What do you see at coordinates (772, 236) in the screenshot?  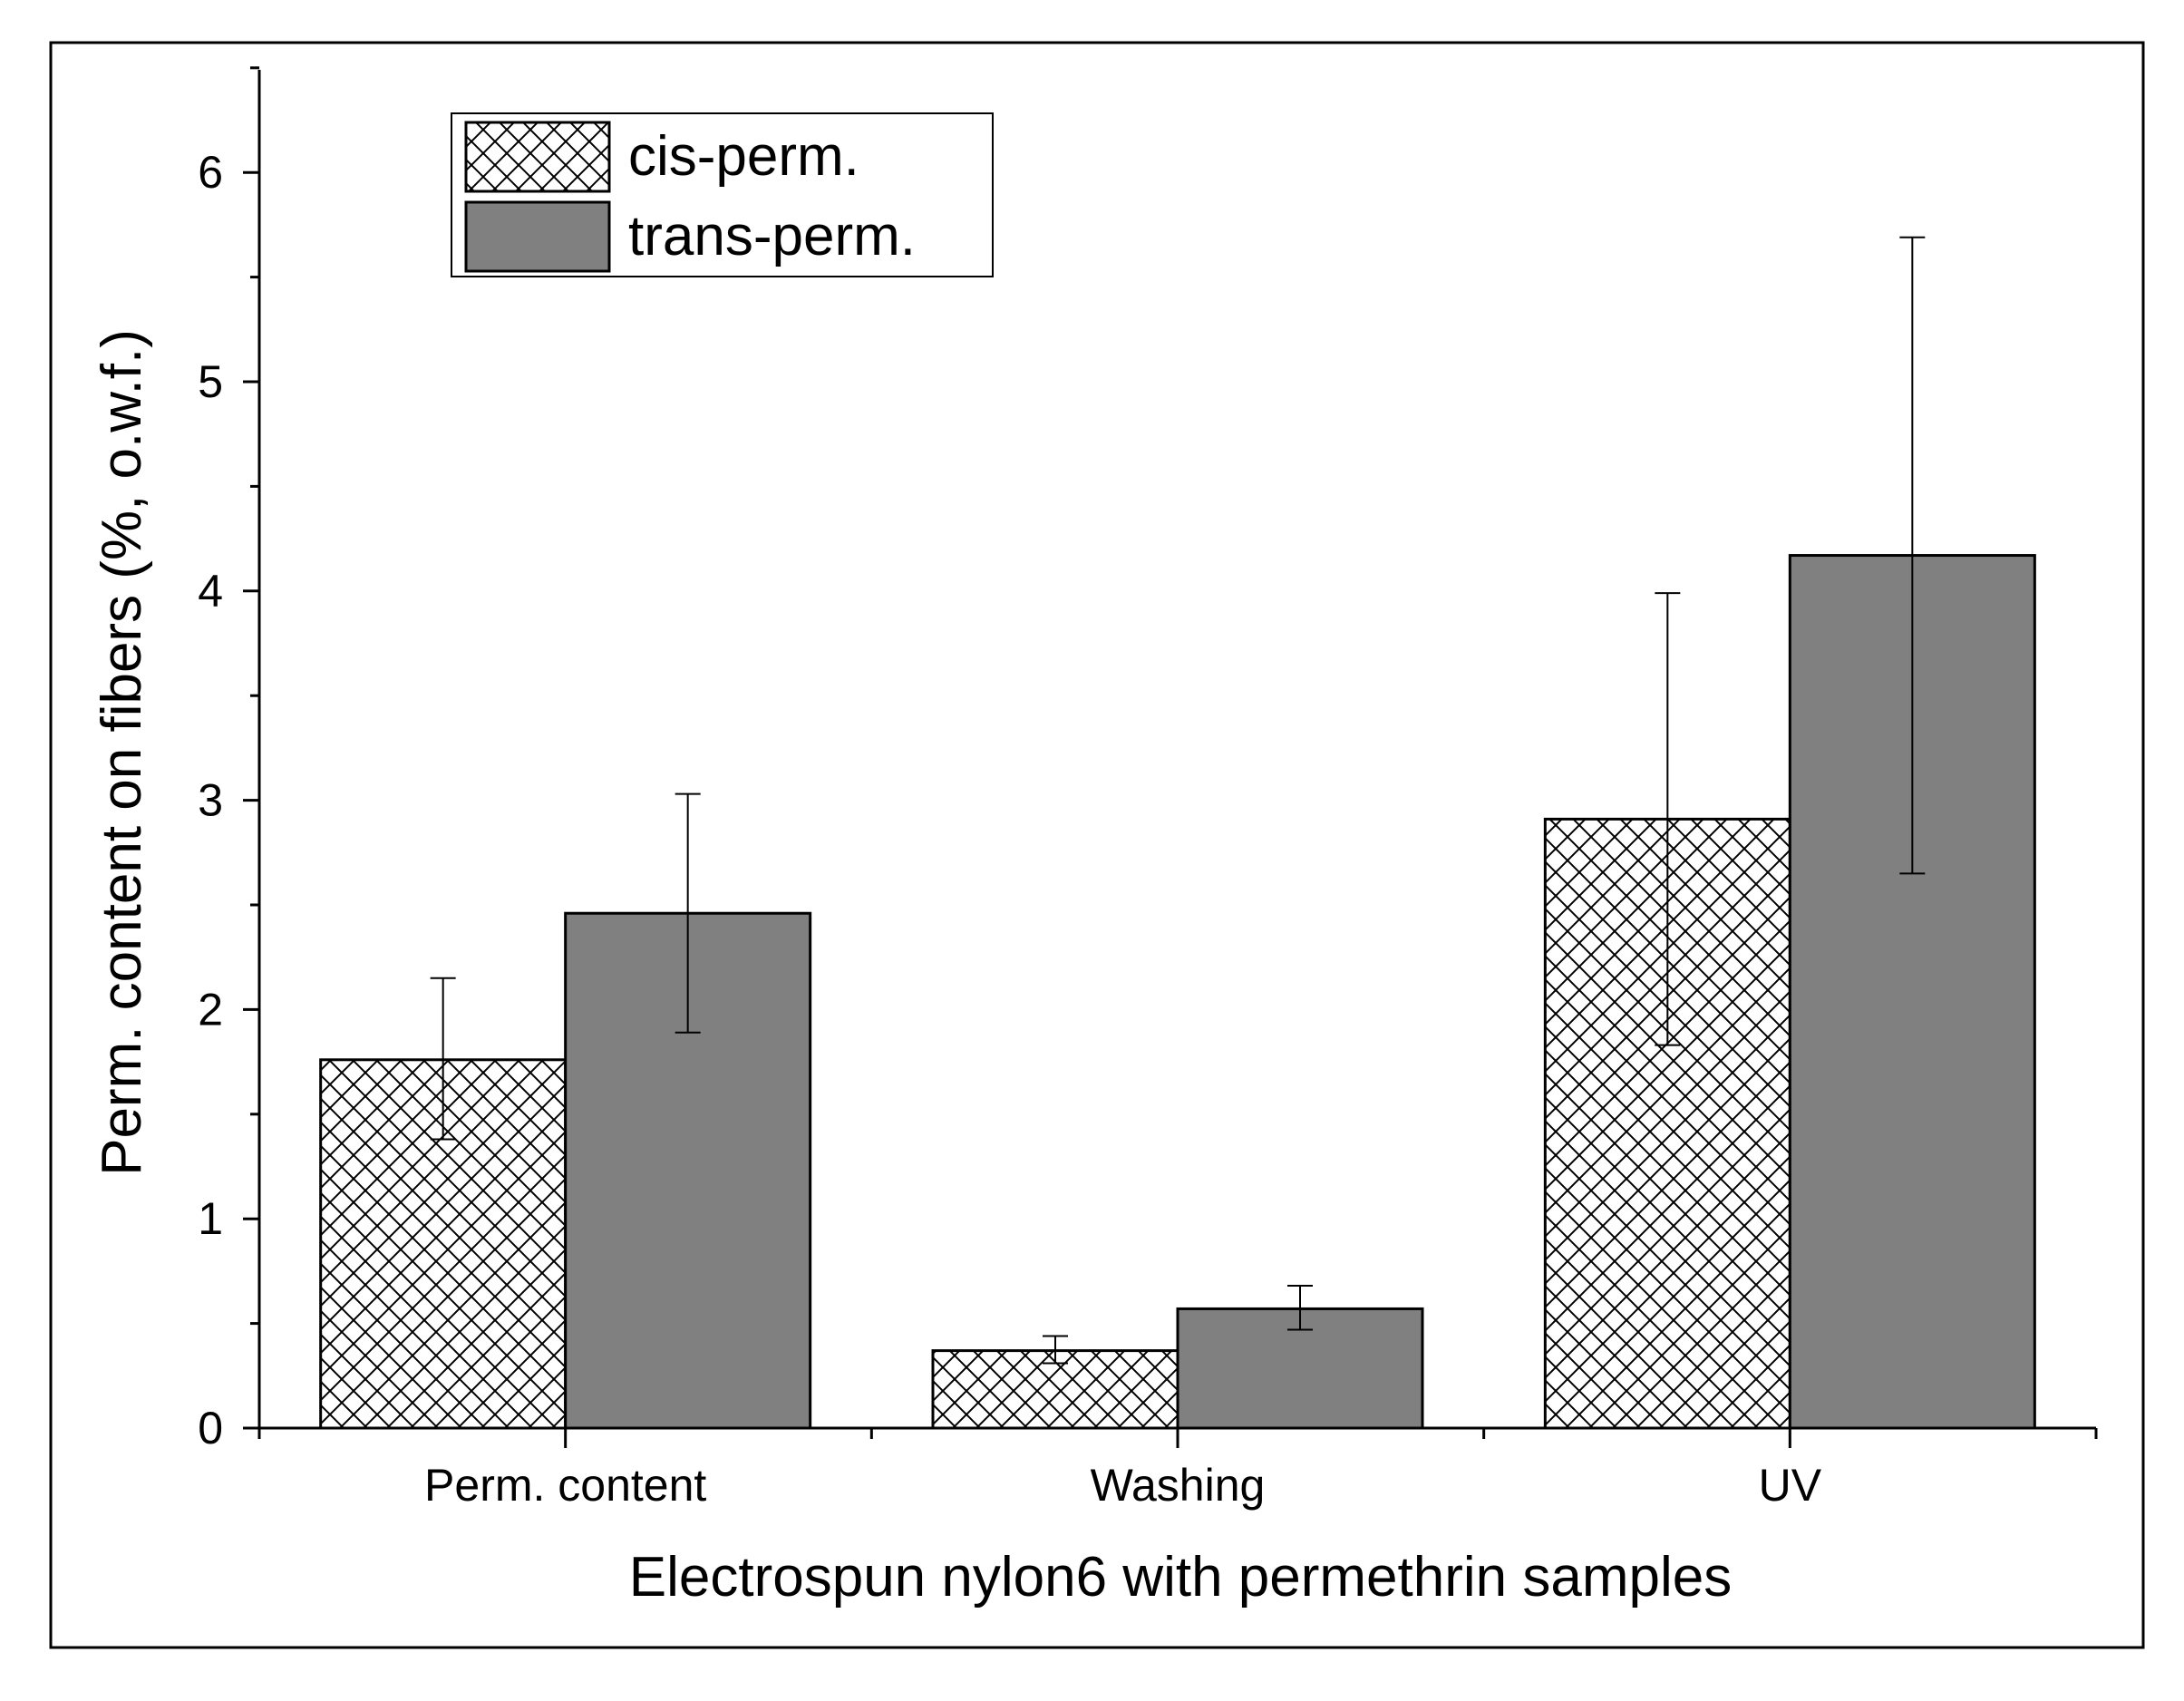 I see `legend-label: trans-perm.` at bounding box center [772, 236].